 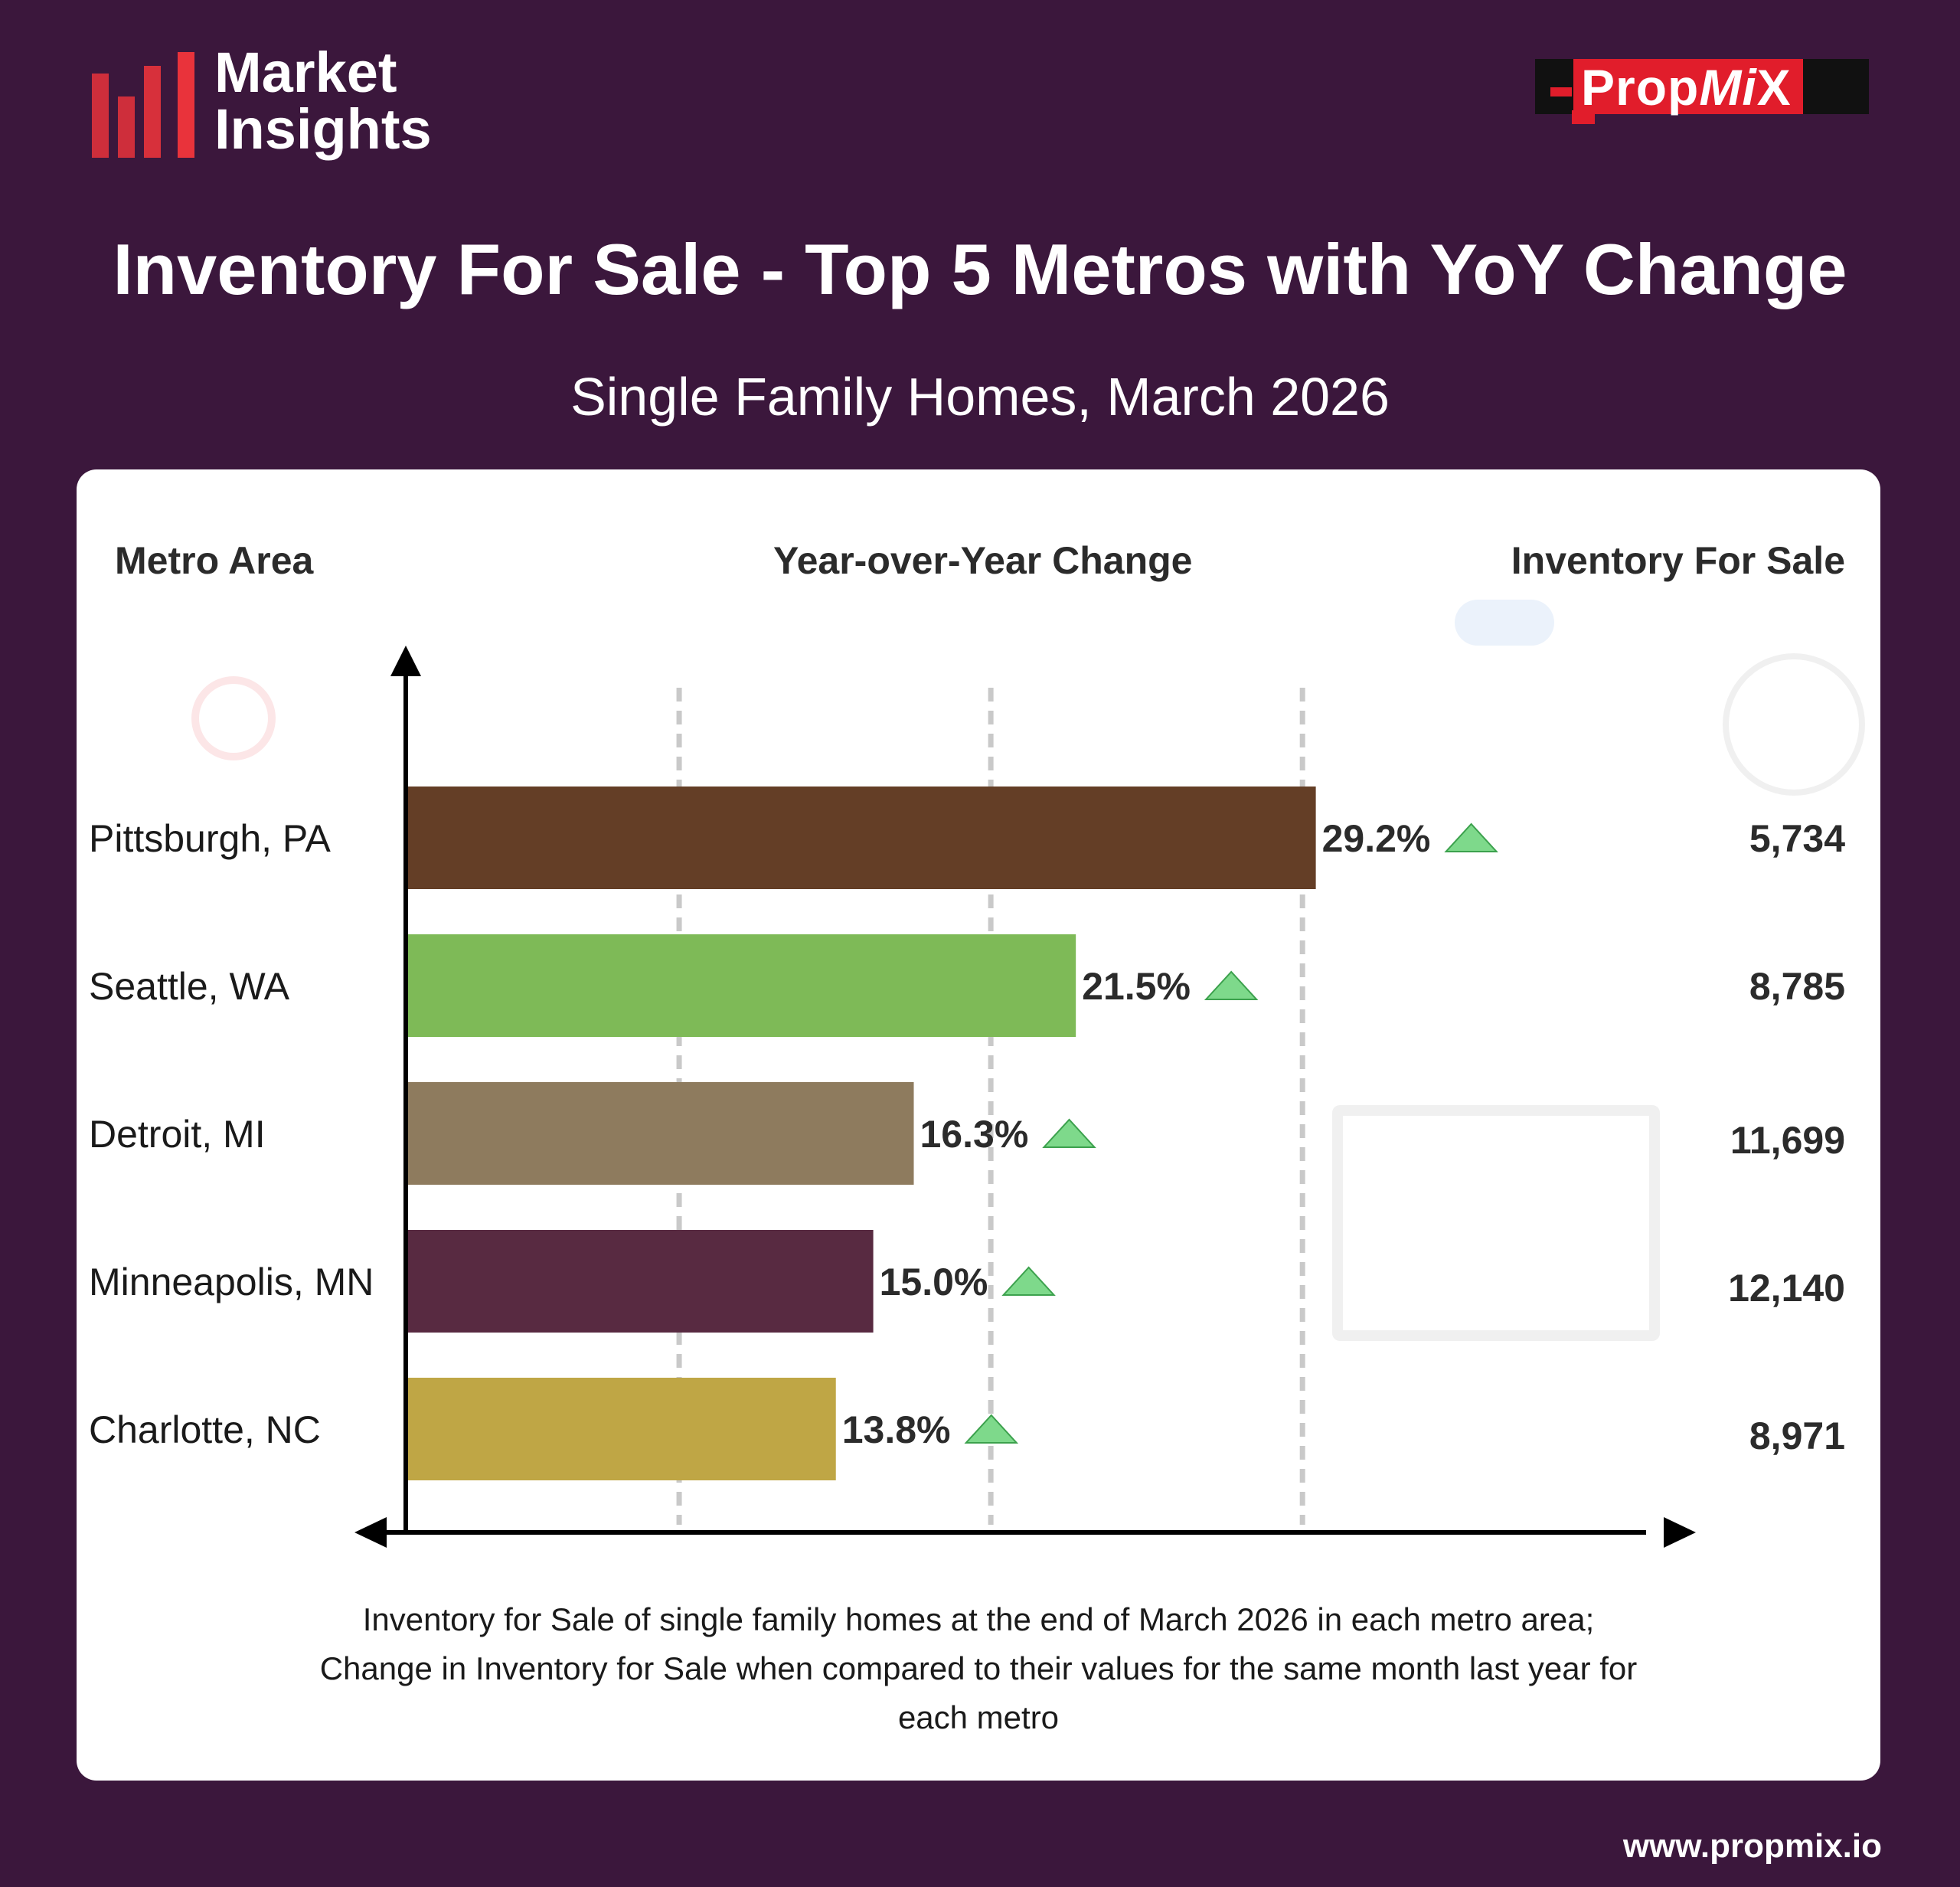 I want to click on globe-icon, so click(x=1794, y=724).